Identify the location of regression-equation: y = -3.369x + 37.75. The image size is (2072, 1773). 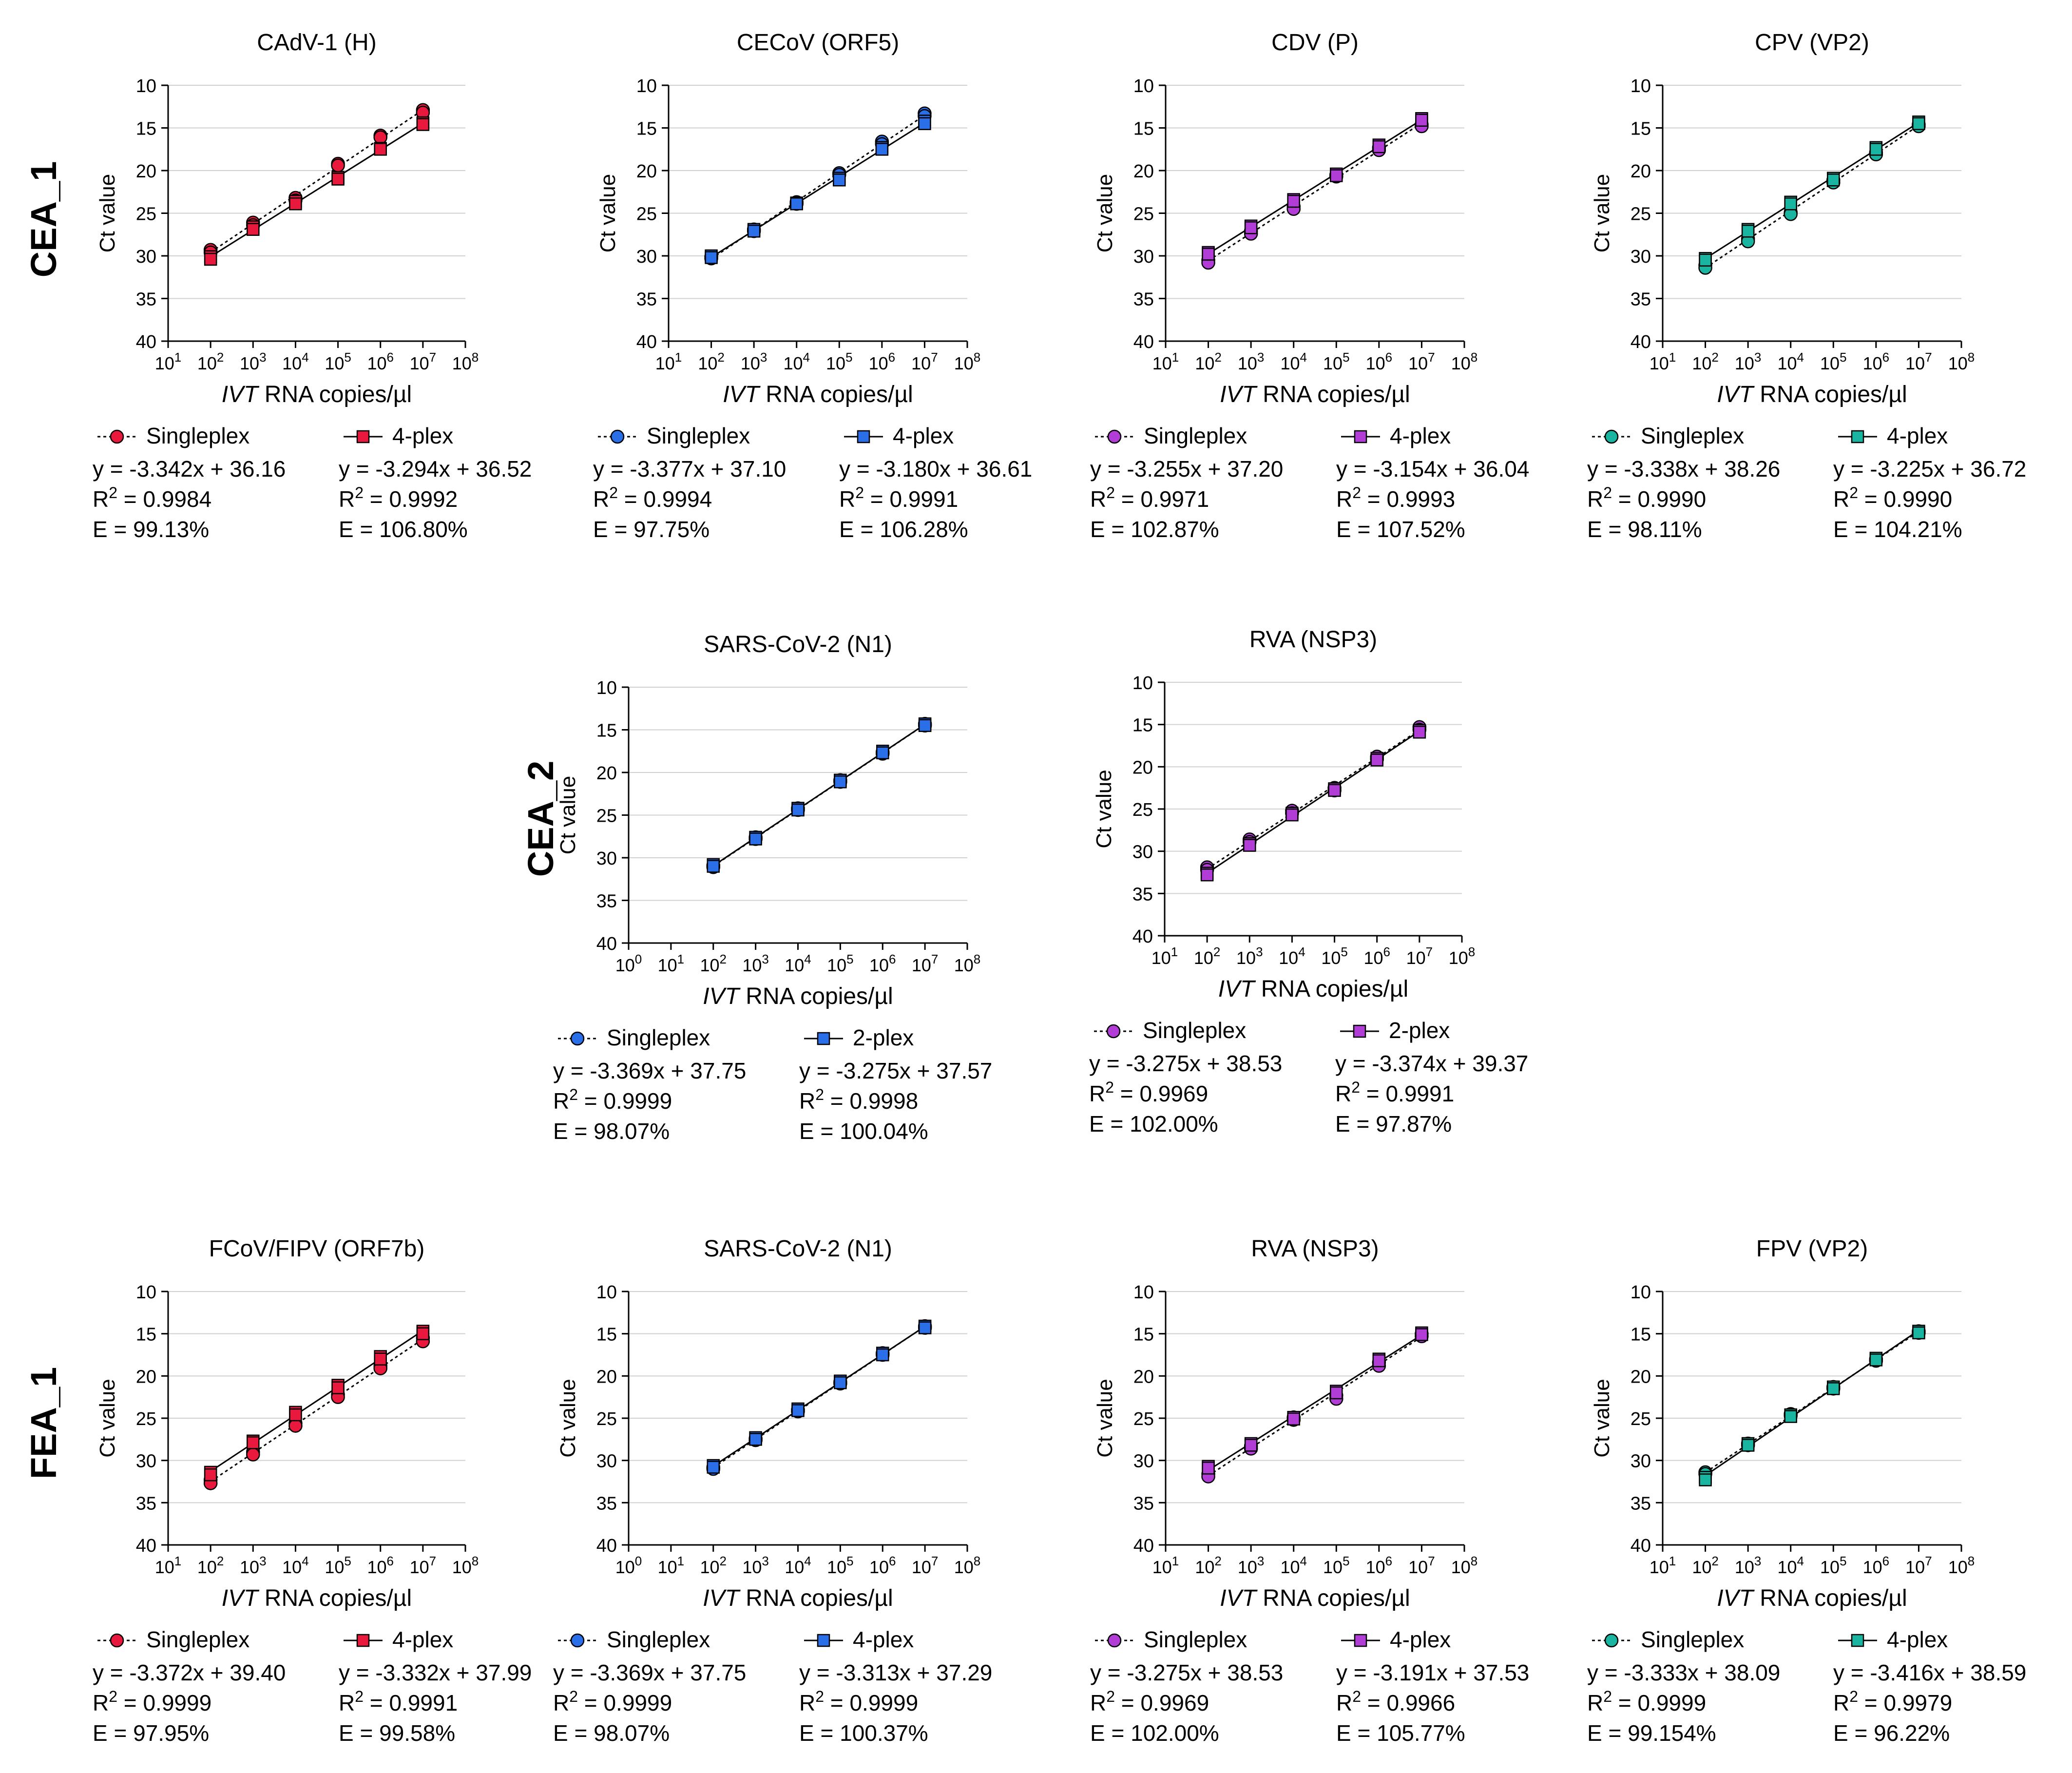
(649, 1672).